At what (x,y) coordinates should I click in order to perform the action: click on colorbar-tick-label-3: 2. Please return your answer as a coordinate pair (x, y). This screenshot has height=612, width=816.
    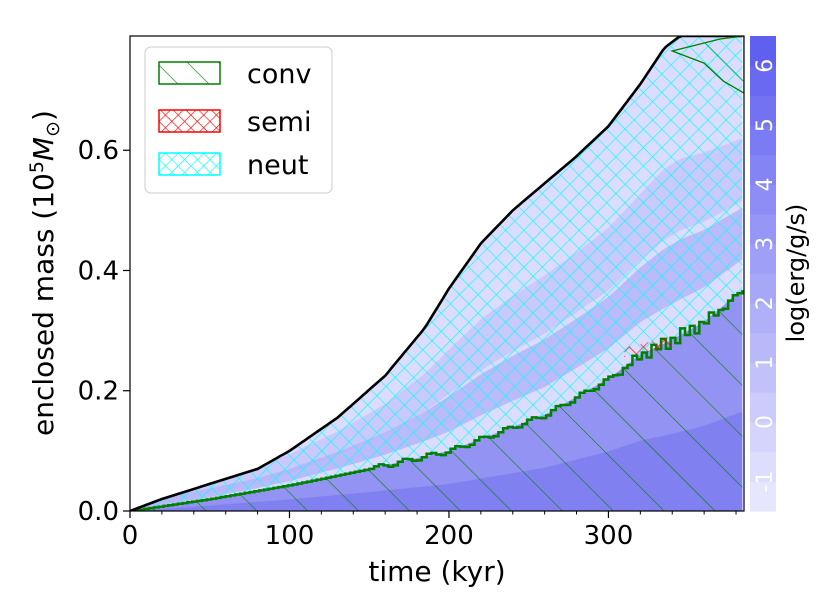
    Looking at the image, I should click on (765, 303).